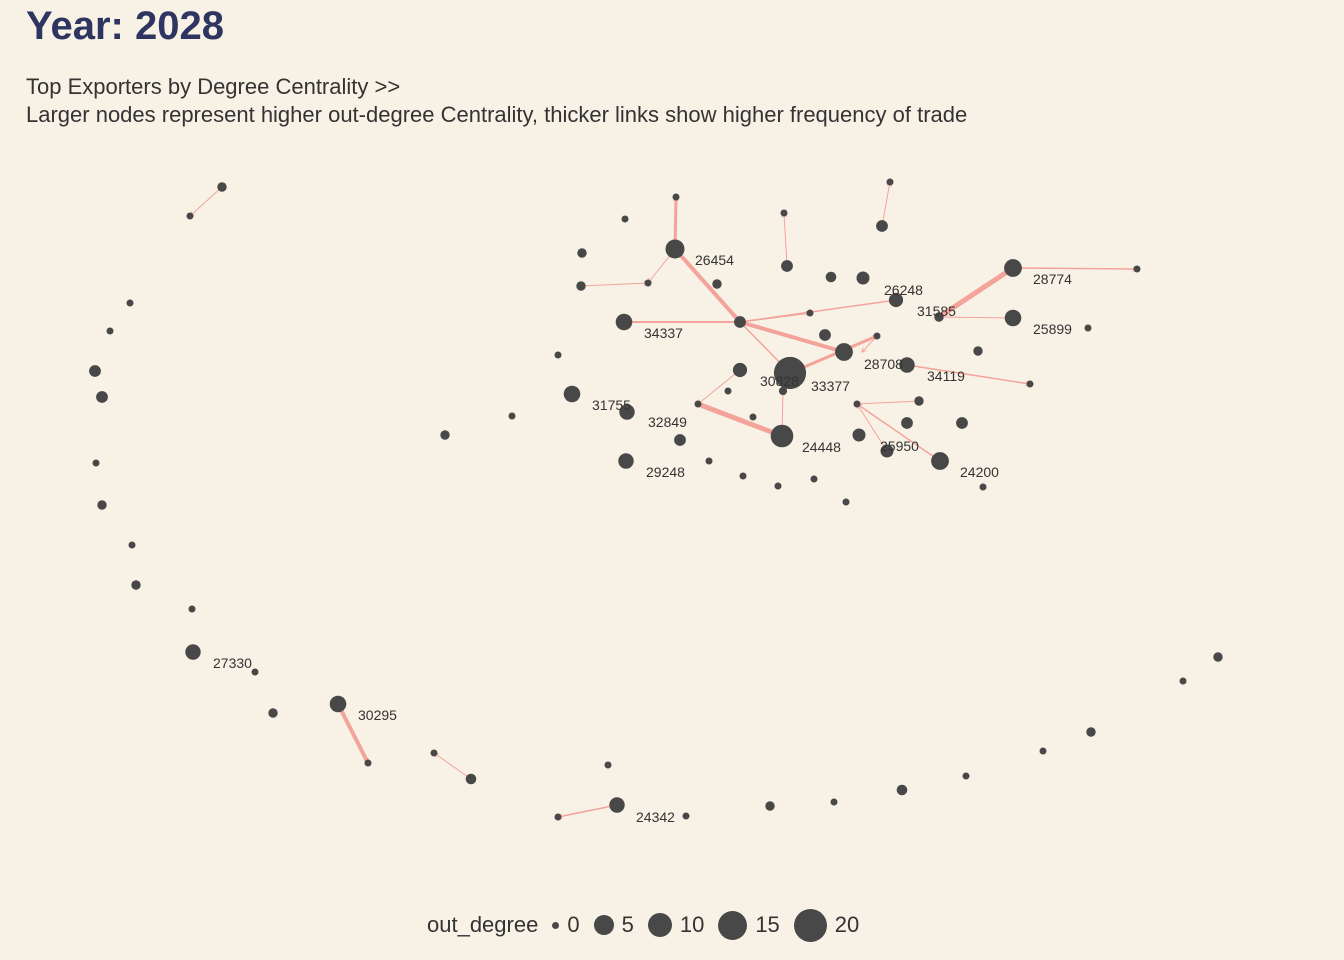 Image resolution: width=1344 pixels, height=960 pixels. I want to click on node-label-26248: 26248, so click(903, 290).